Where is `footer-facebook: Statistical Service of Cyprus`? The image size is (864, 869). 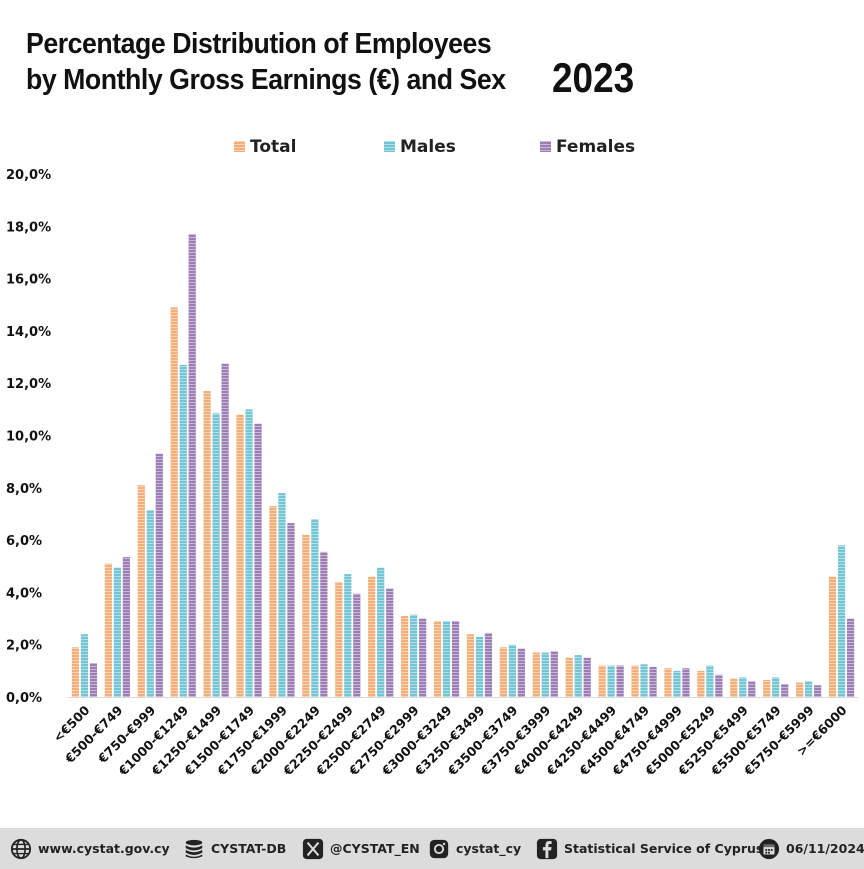 footer-facebook: Statistical Service of Cyprus is located at coordinates (649, 848).